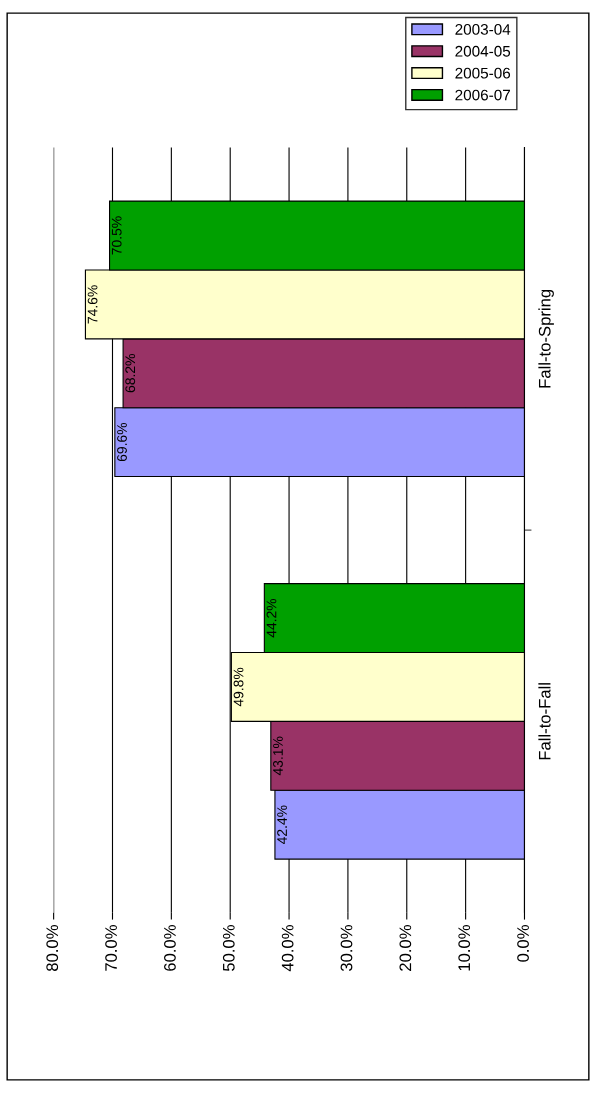 This screenshot has width=596, height=1093. Describe the element at coordinates (116, 235) in the screenshot. I see `data-label: 70.5%` at that location.